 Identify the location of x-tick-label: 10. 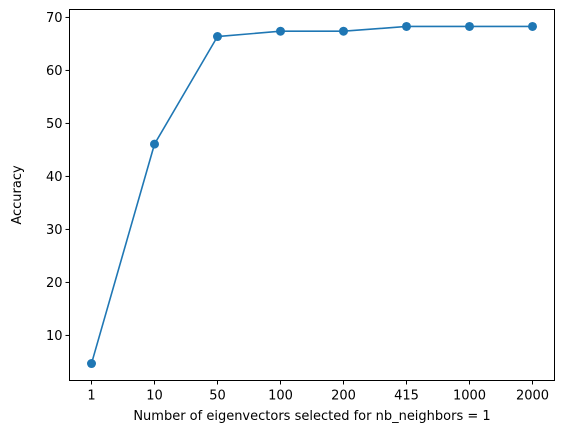
(154, 396).